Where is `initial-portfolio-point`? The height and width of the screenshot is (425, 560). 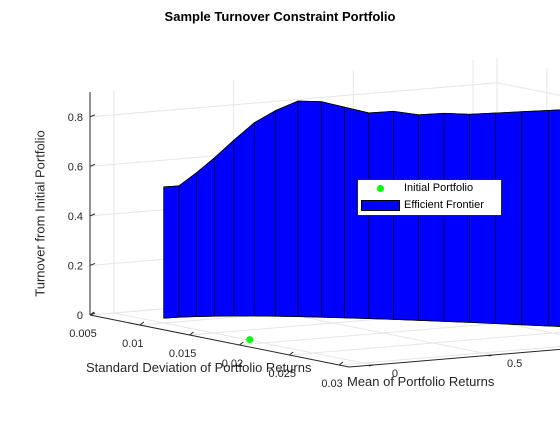 initial-portfolio-point is located at coordinates (250, 340).